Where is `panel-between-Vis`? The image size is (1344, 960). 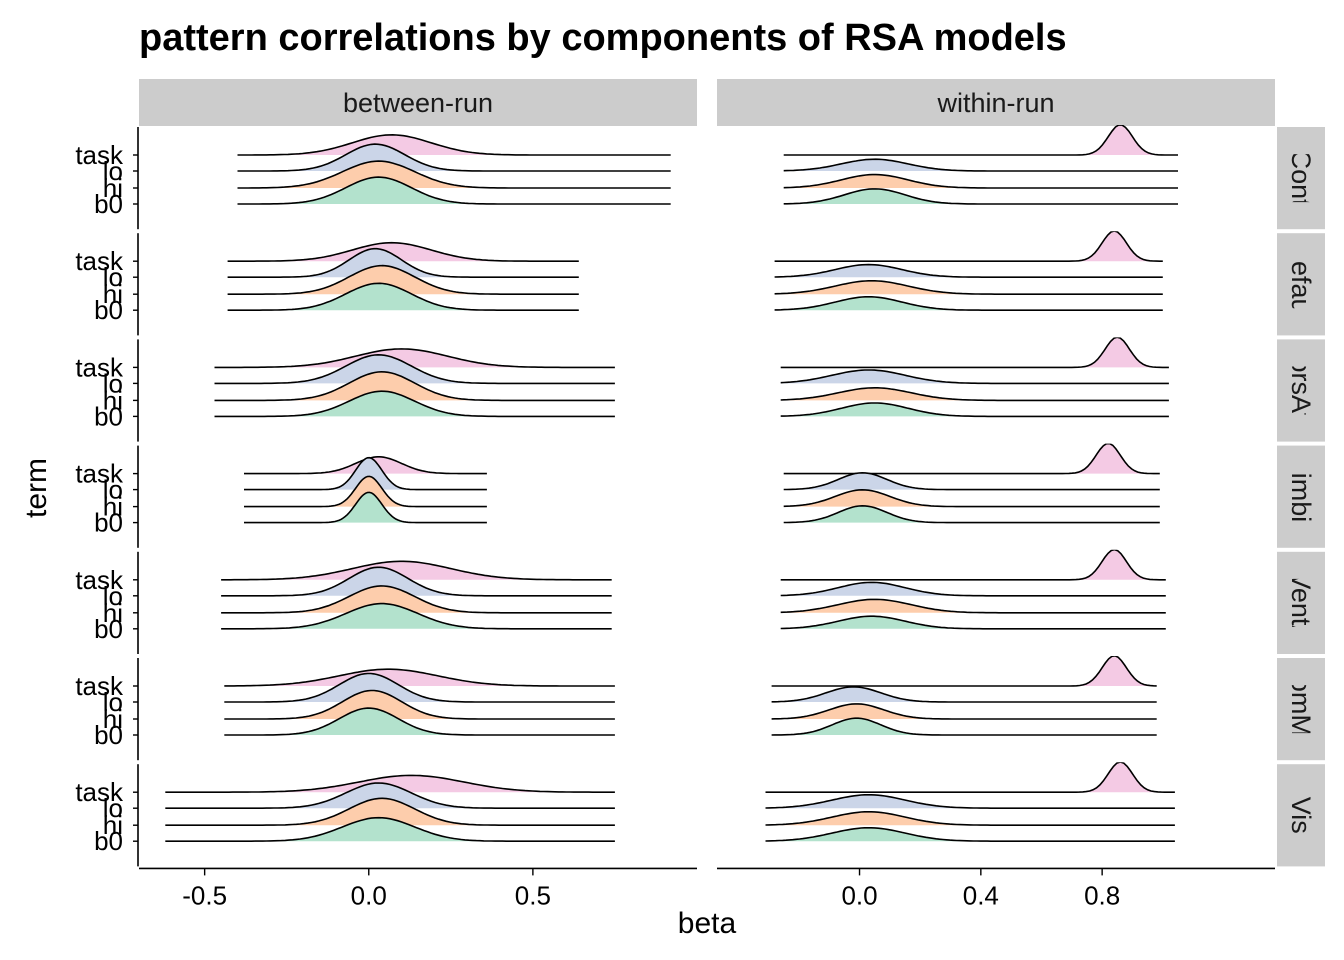
panel-between-Vis is located at coordinates (390, 808).